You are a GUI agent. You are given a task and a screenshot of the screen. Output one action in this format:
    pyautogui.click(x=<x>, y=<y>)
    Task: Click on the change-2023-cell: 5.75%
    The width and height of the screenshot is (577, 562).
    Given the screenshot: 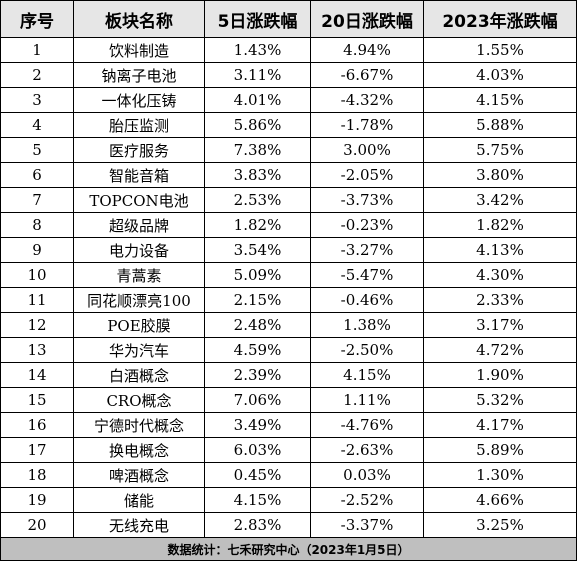 What is the action you would take?
    pyautogui.click(x=500, y=150)
    